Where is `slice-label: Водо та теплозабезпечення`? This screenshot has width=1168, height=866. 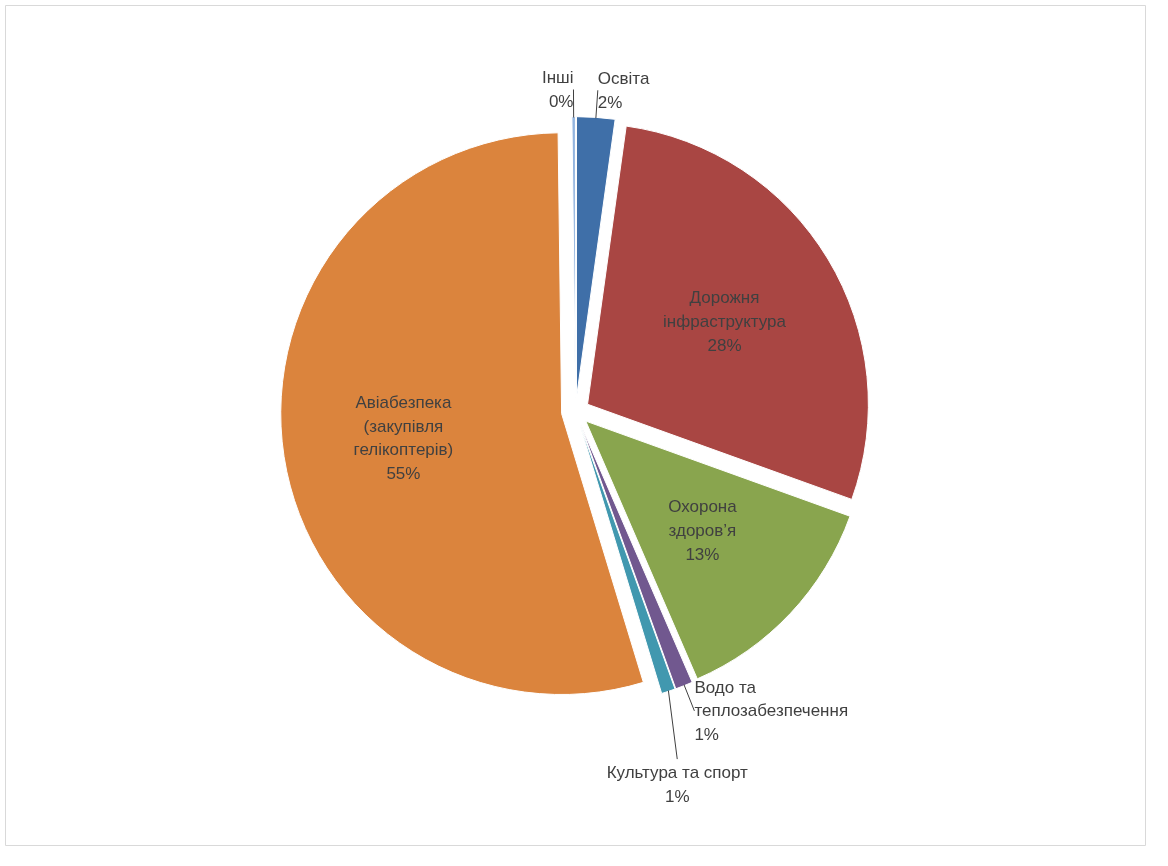 slice-label: Водо та теплозабезпечення is located at coordinates (771, 699).